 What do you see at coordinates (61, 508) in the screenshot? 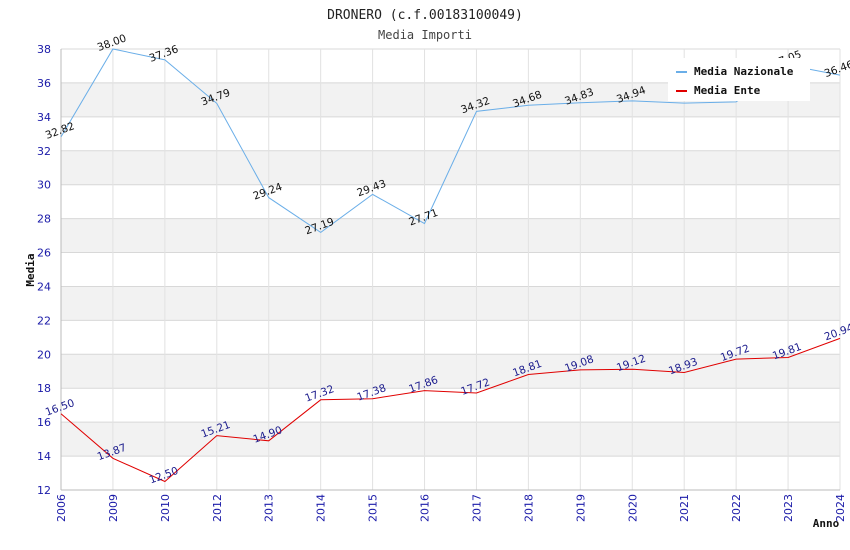
I see `x-tick-label: 2006` at bounding box center [61, 508].